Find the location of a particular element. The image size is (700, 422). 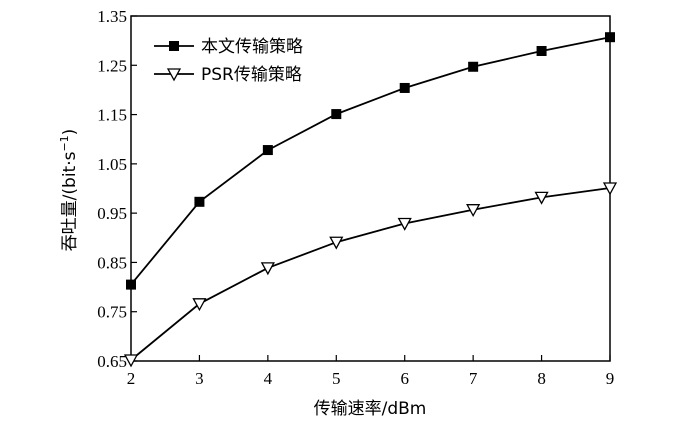

y-axis-title-end: ) is located at coordinates (70, 132).